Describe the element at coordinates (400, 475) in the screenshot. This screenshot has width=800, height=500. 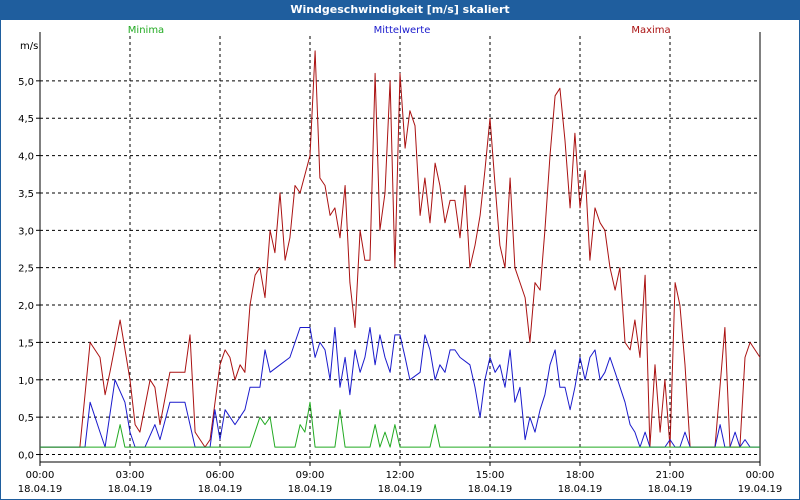
I see `x-tick-time: 12:00` at that location.